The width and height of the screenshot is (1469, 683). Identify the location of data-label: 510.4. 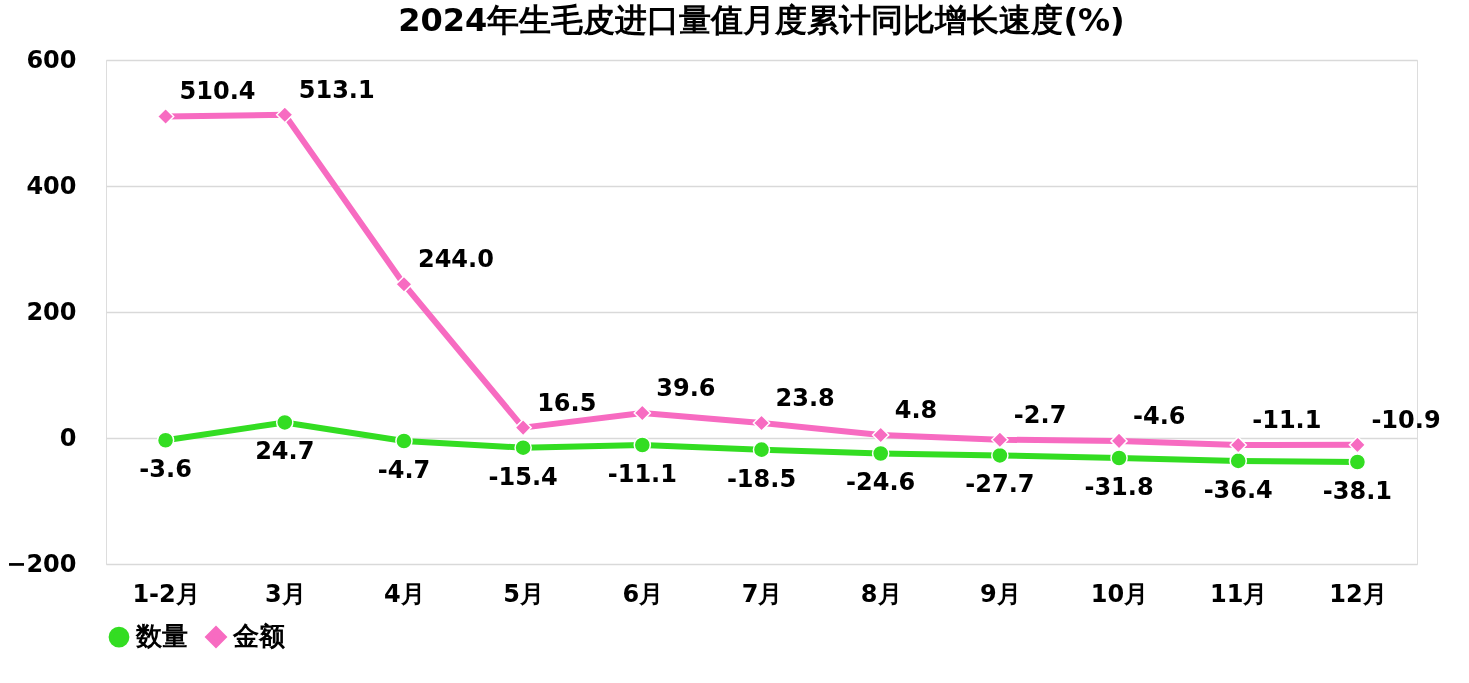
(217, 91).